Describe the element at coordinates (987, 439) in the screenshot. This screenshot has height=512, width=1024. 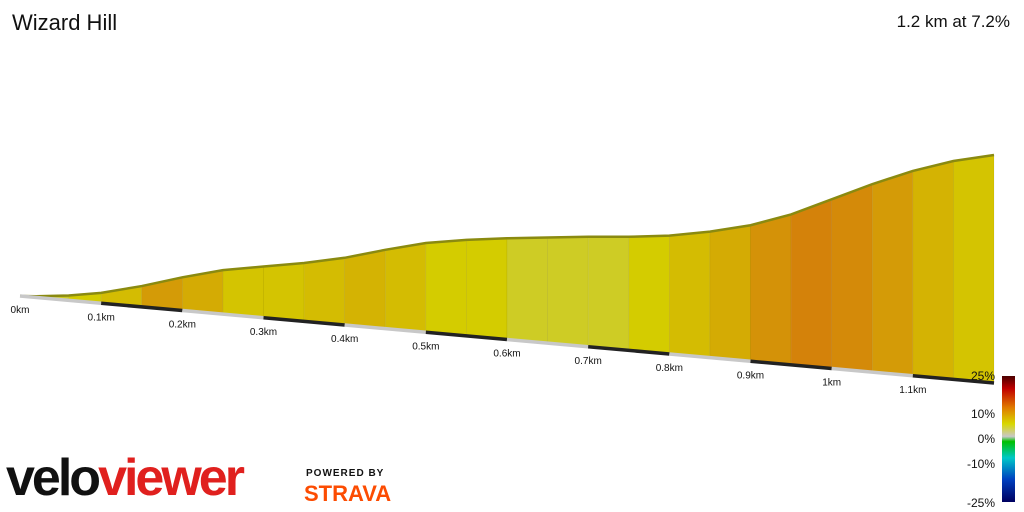
I see `gradient-legend-label: 0%` at that location.